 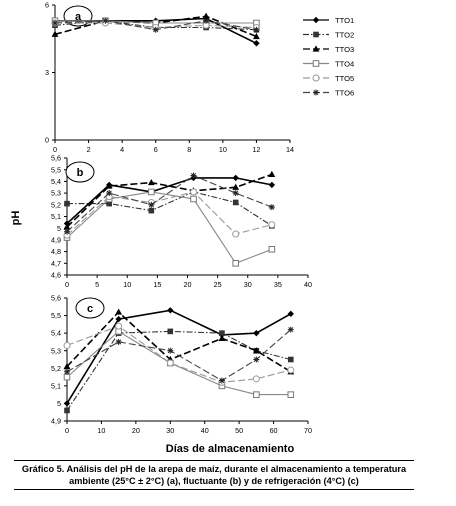 What do you see at coordinates (344, 92) in the screenshot?
I see `legend-label: TTO6` at bounding box center [344, 92].